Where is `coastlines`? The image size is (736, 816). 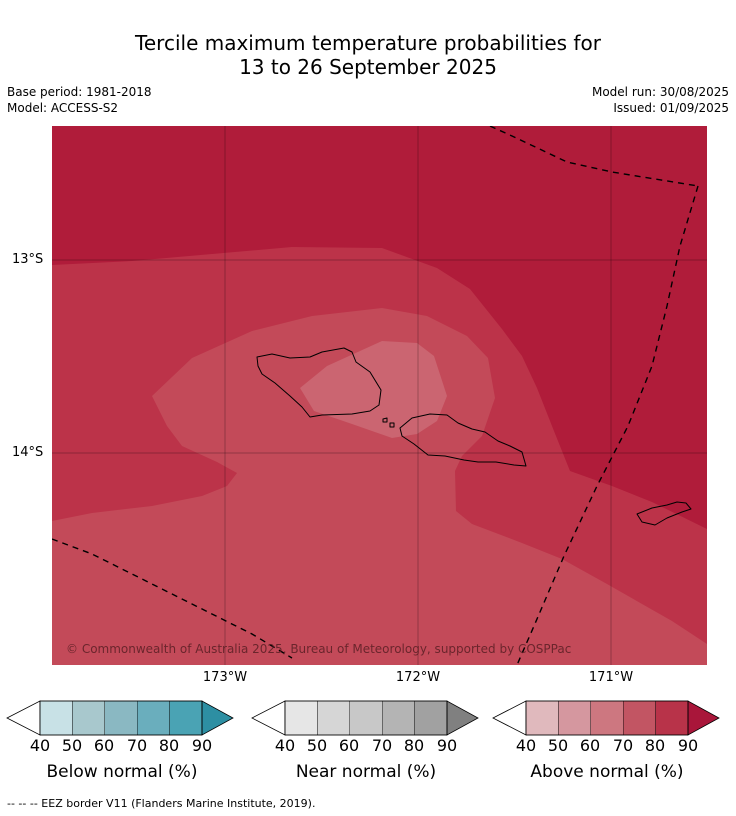 coastlines is located at coordinates (474, 436).